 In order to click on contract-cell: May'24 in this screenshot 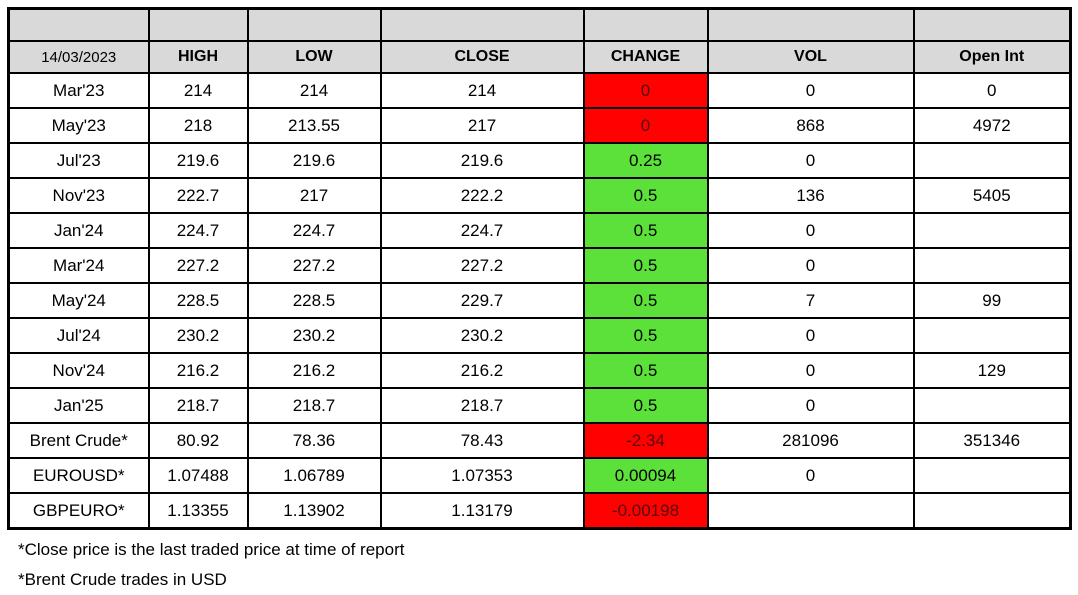, I will do `click(78, 300)`.